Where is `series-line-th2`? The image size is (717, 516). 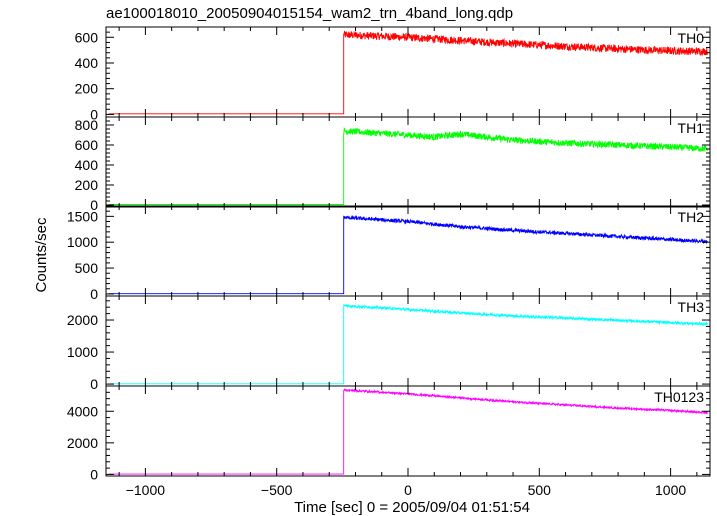
series-line-th2 is located at coordinates (408, 255).